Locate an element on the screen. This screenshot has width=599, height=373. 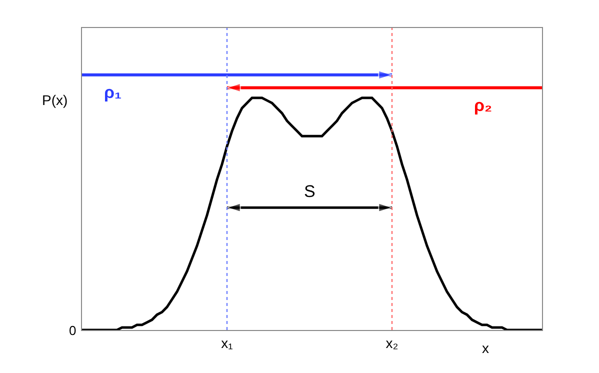
y-axis-title: P(x) is located at coordinates (55, 100).